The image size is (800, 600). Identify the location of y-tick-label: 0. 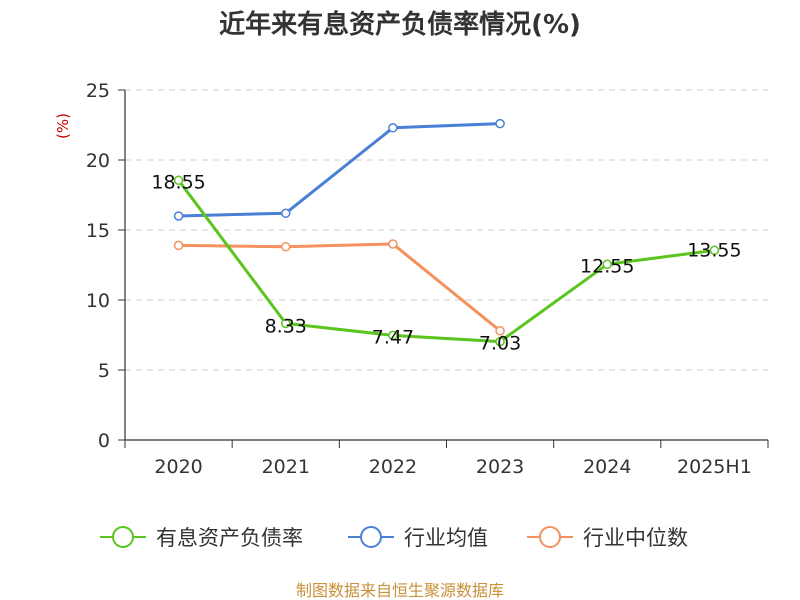
(104, 441).